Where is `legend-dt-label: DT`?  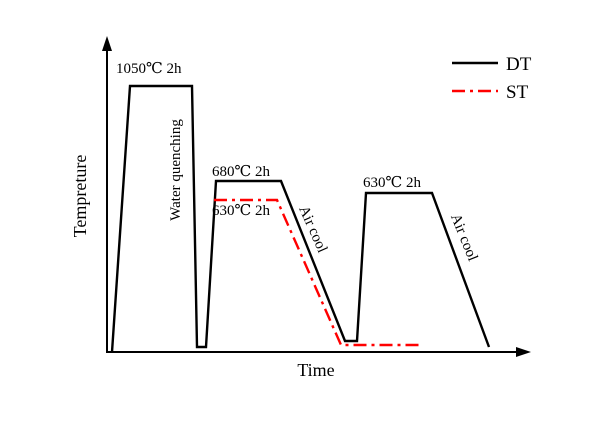
legend-dt-label: DT is located at coordinates (519, 64).